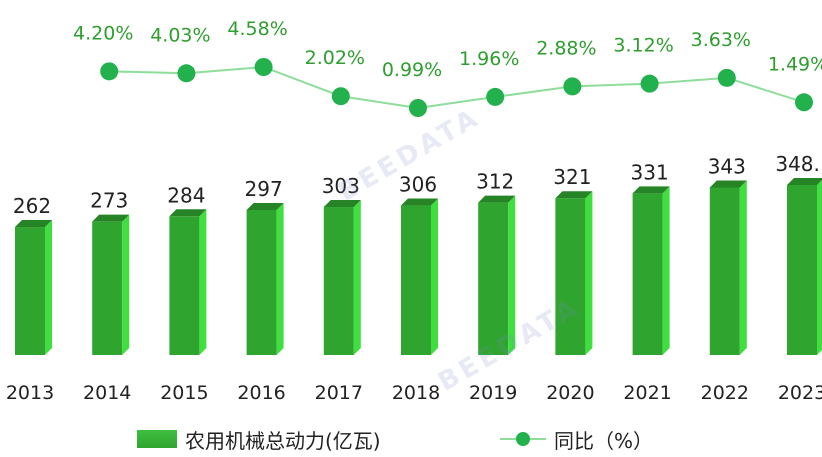  Describe the element at coordinates (457, 87) in the screenshot. I see `line-path` at that location.